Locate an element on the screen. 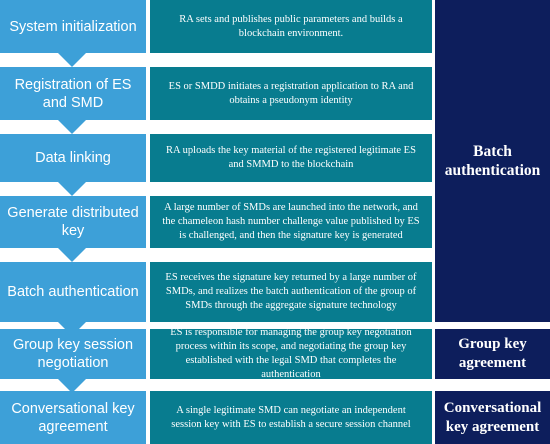 The width and height of the screenshot is (550, 444). phase-group-key-agreement: Group key agreement is located at coordinates (492, 354).